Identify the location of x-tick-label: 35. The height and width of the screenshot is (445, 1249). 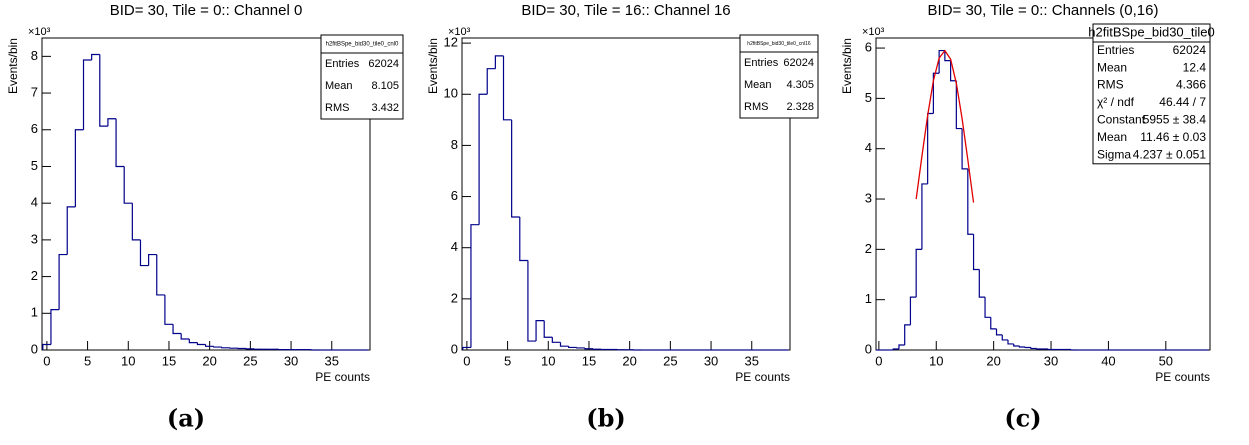
(332, 360).